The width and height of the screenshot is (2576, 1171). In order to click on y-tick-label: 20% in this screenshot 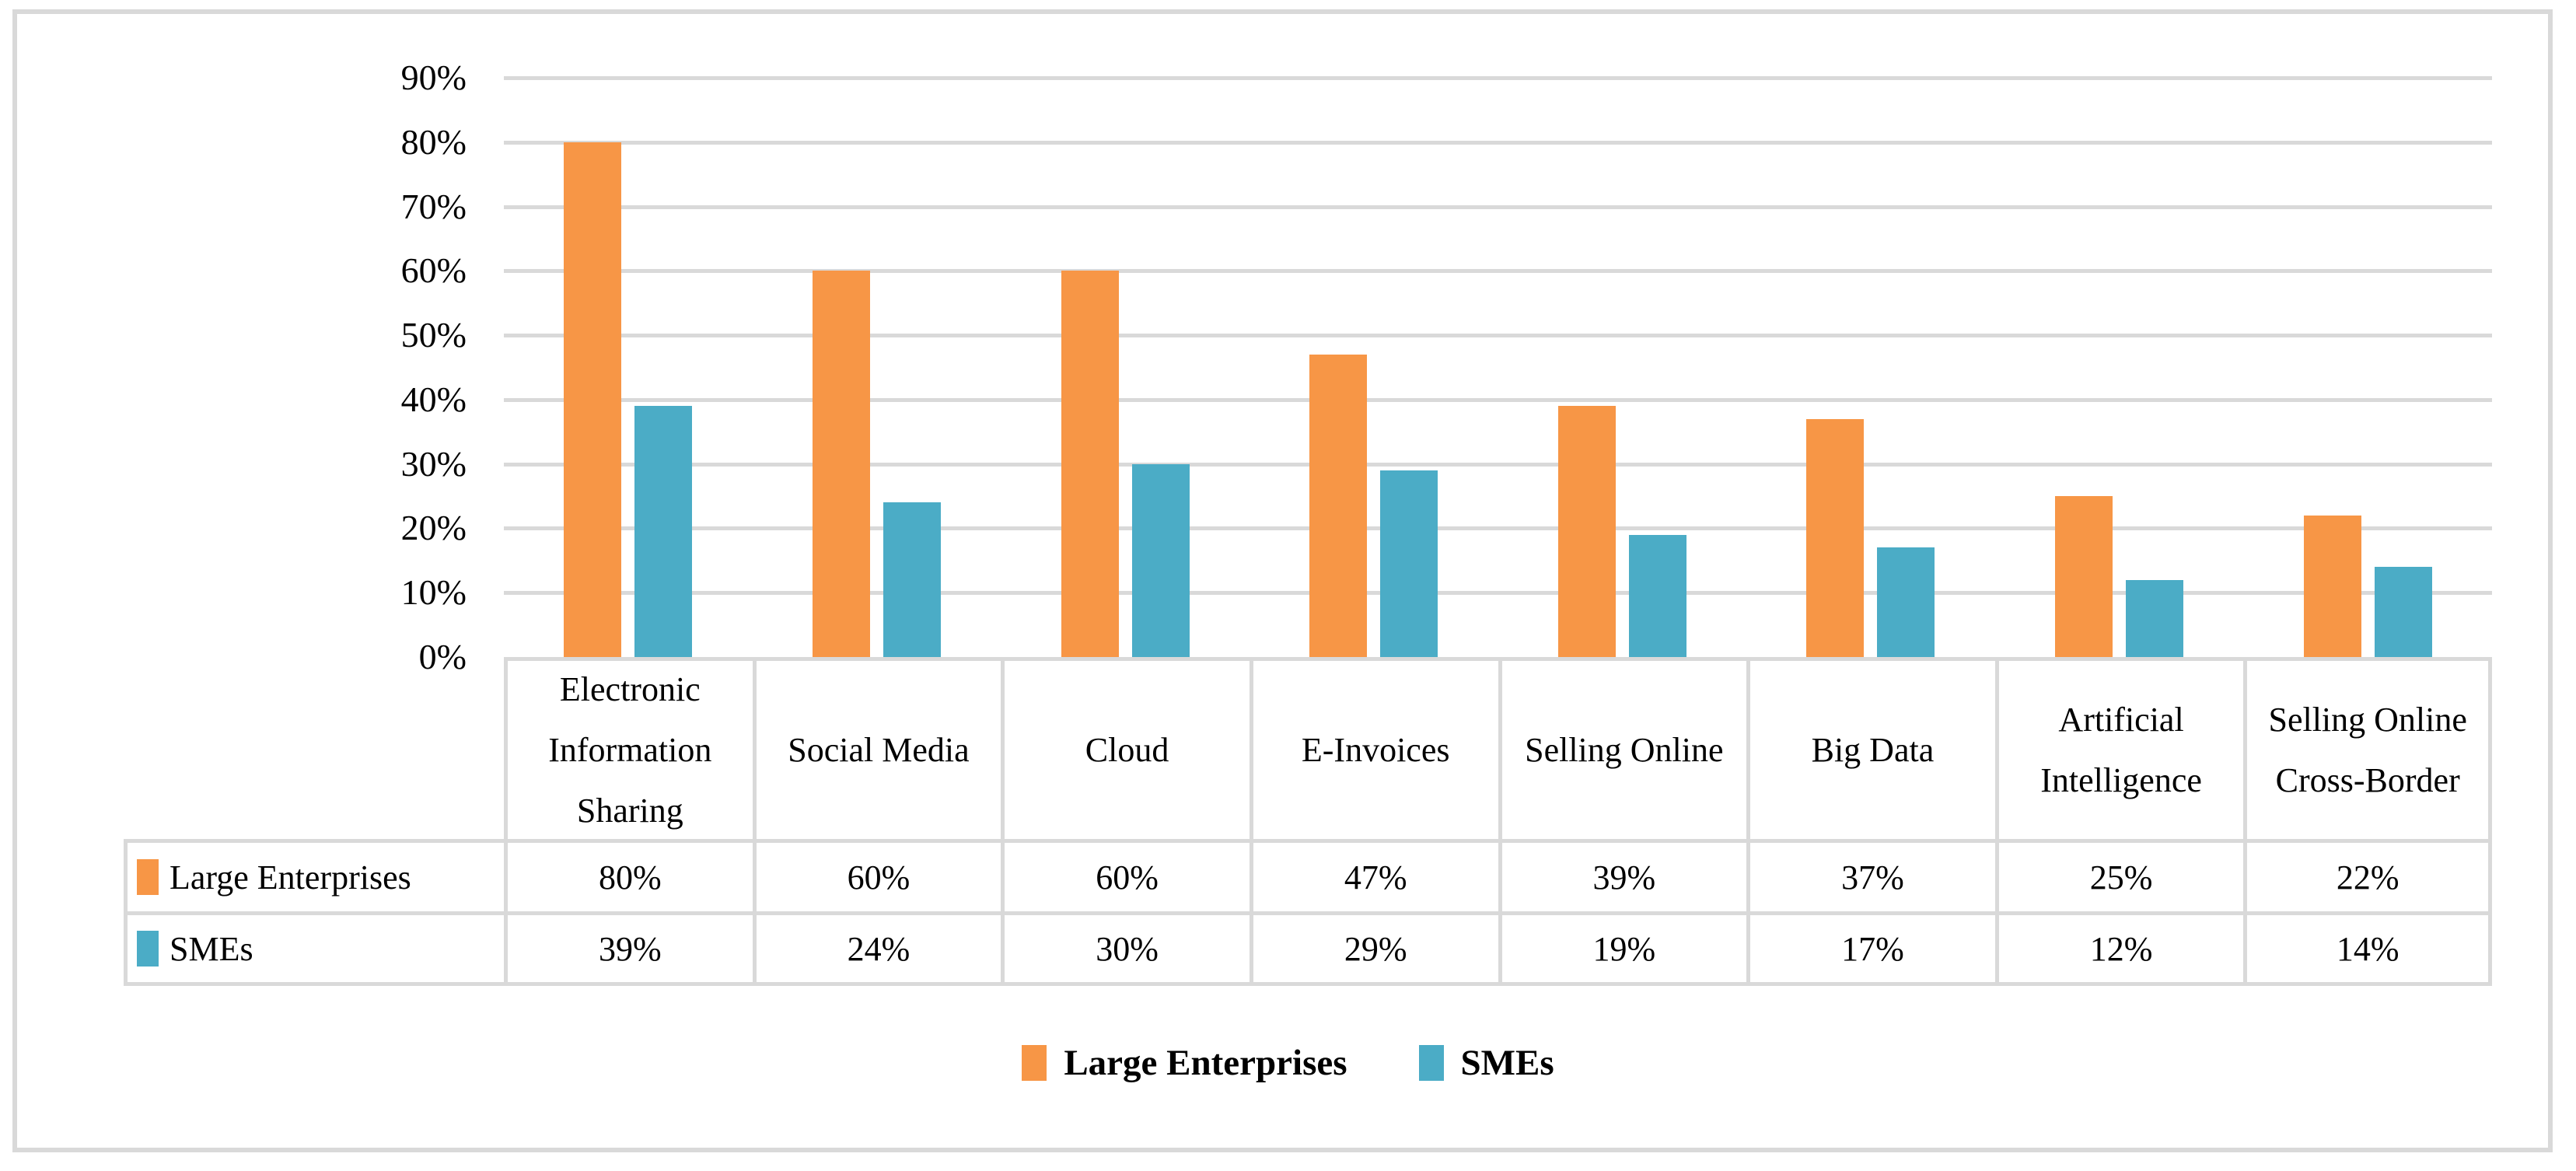, I will do `click(433, 527)`.